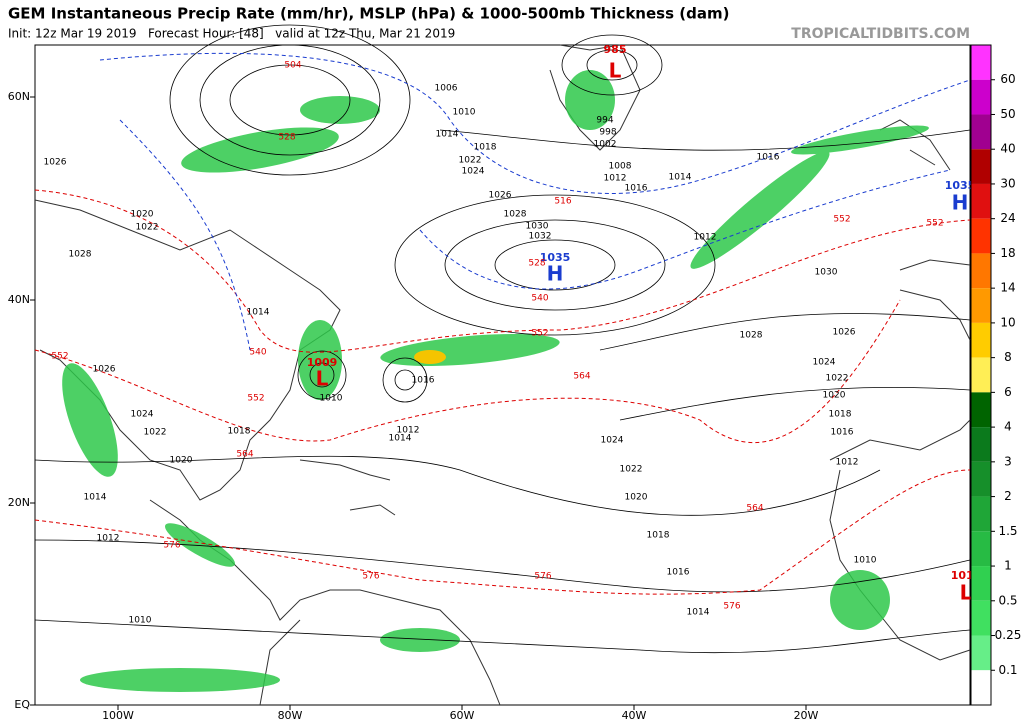  I want to click on isobar-label: 1002, so click(605, 145).